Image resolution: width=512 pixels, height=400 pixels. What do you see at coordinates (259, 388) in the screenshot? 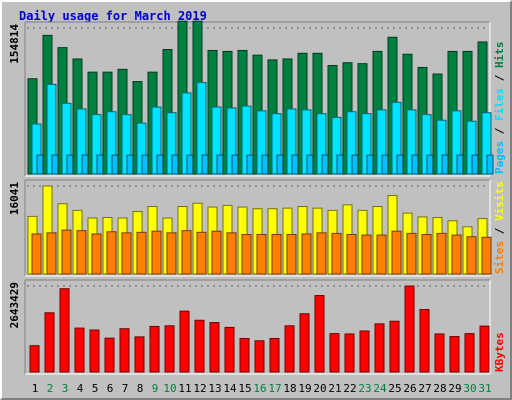
I see `x-tick-day-16: 16` at bounding box center [259, 388].